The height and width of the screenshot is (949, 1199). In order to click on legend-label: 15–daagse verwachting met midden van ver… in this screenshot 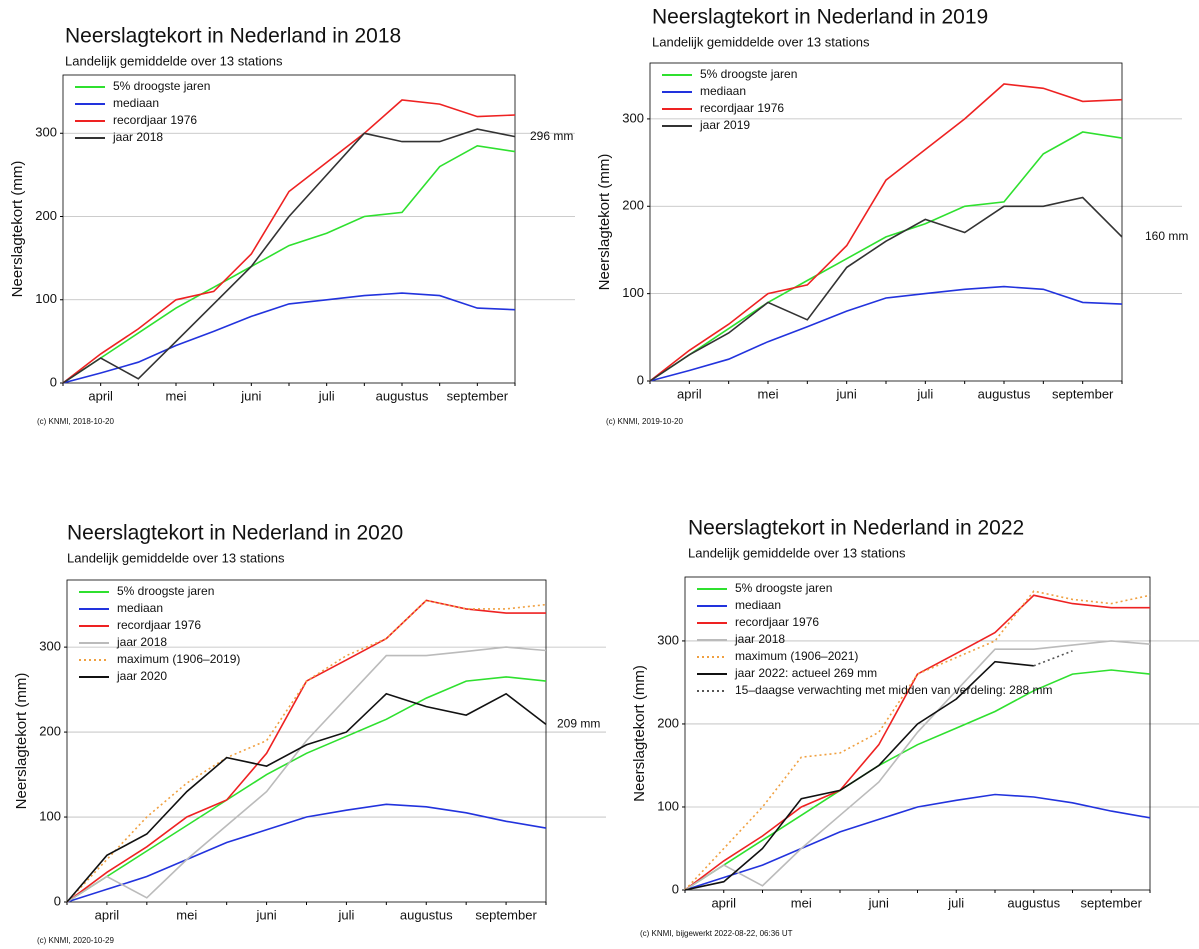, I will do `click(894, 690)`.